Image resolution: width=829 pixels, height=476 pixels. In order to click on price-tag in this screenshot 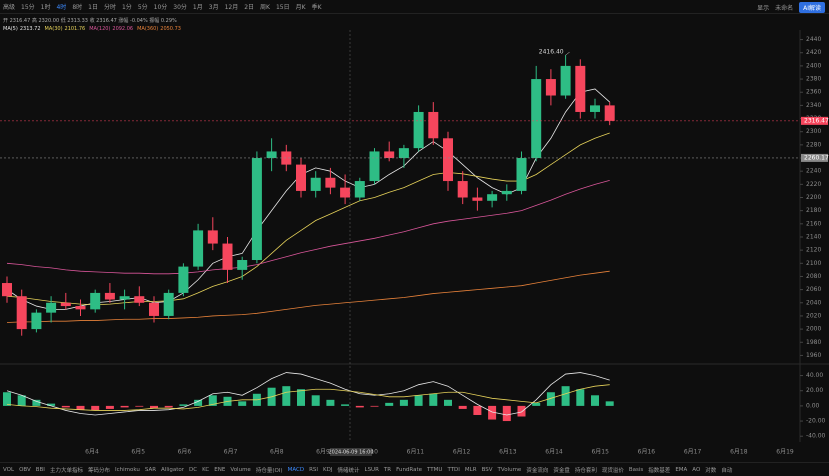, I will do `click(814, 120)`.